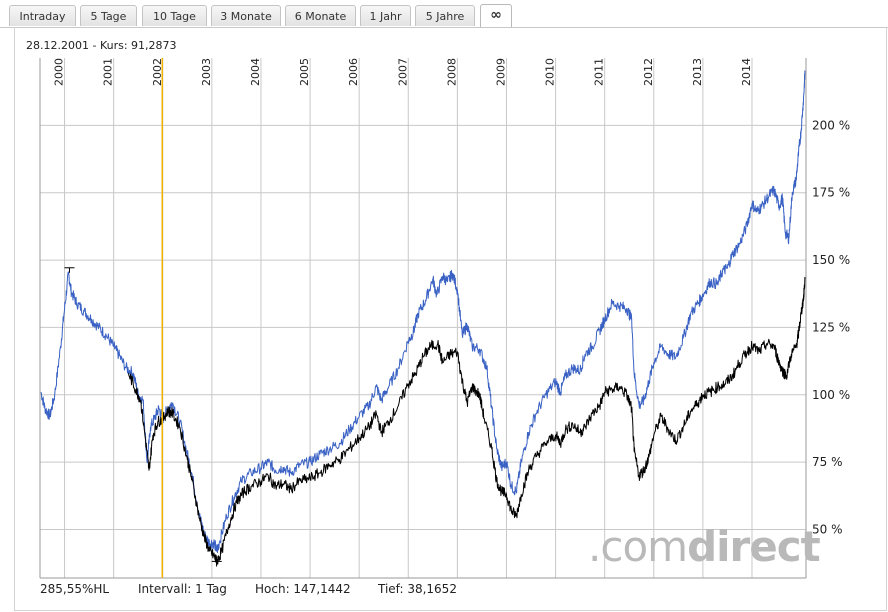 The height and width of the screenshot is (612, 888). I want to click on cursor-date: 28.12.2001, so click(57, 45).